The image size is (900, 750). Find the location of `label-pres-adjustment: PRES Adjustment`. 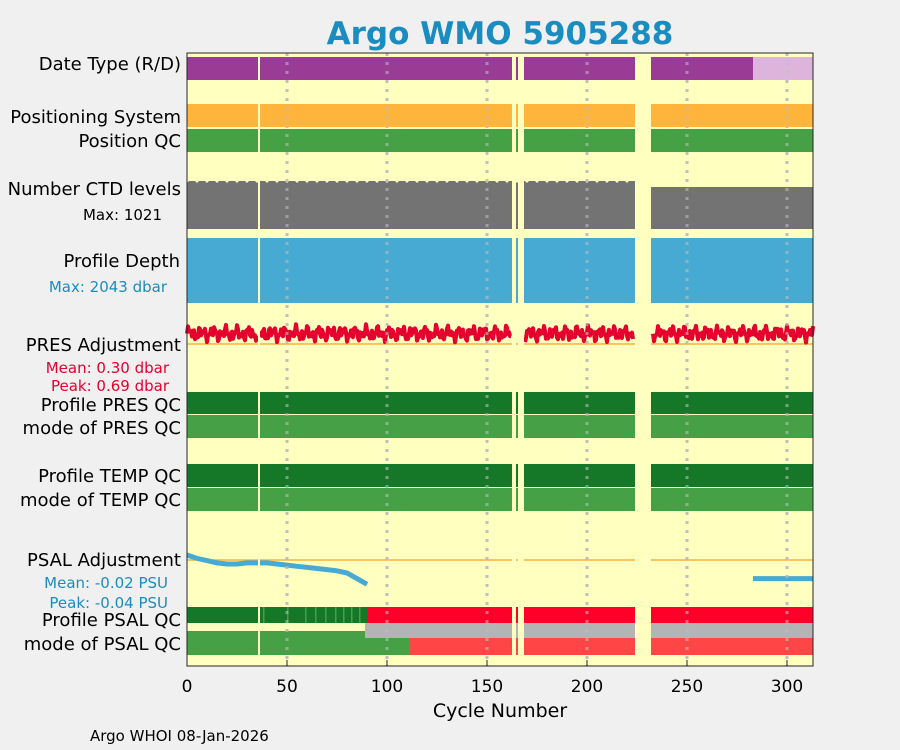

label-pres-adjustment: PRES Adjustment is located at coordinates (103, 345).